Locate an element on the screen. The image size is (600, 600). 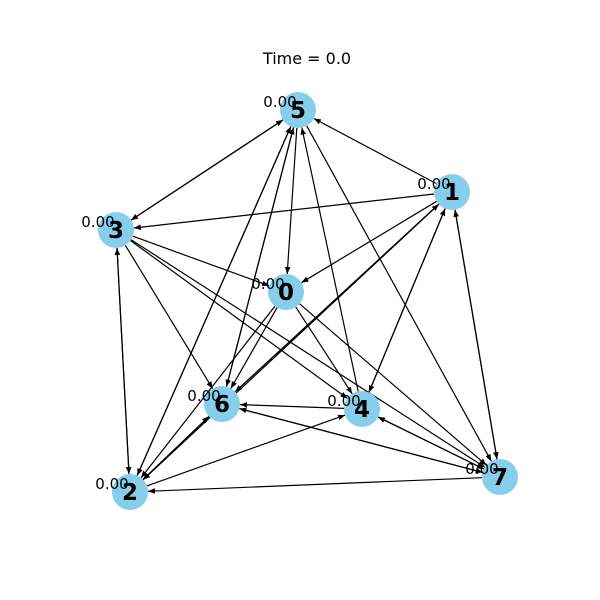
node-label-1: 1 is located at coordinates (452, 193).